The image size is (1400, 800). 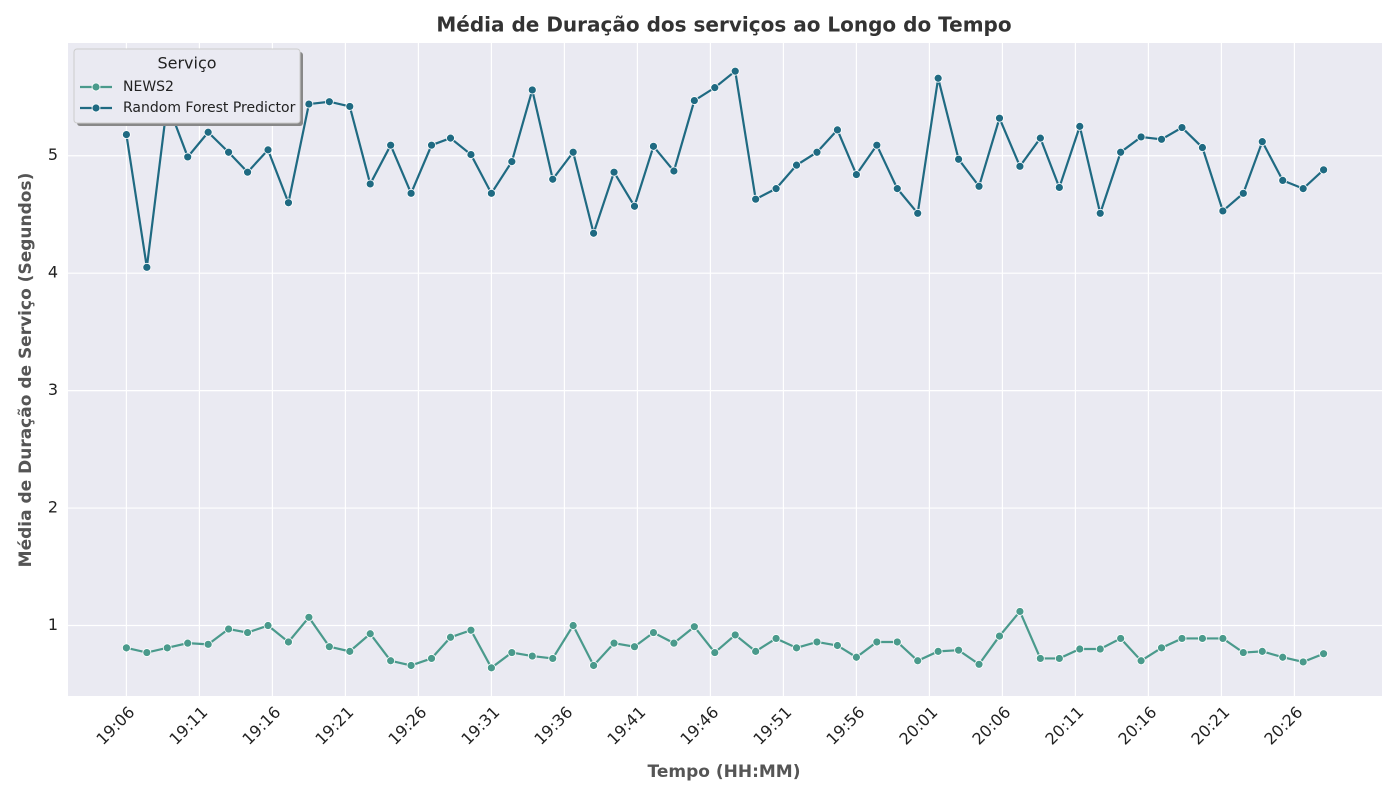 I want to click on legend-marker, so click(x=96, y=87).